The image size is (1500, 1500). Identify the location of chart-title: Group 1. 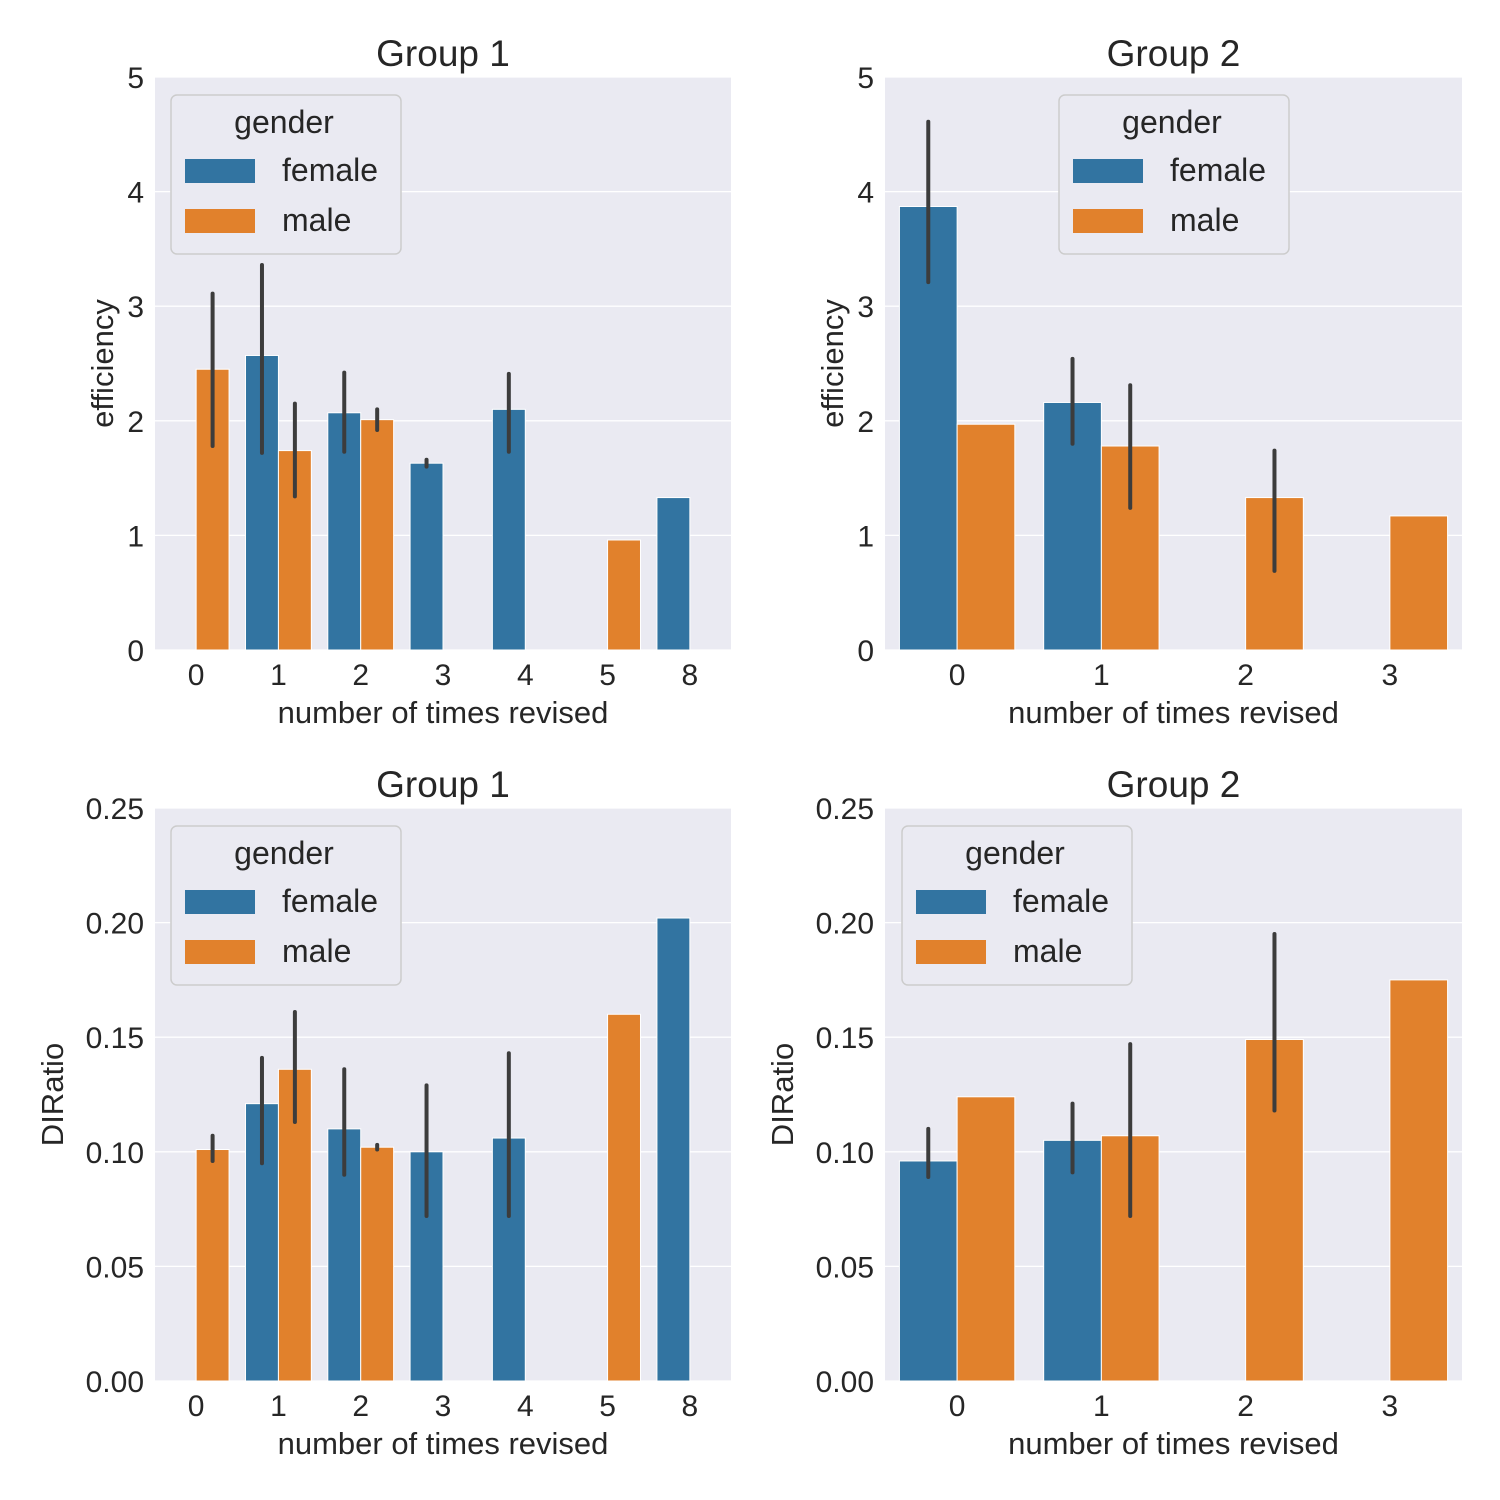
(443, 53).